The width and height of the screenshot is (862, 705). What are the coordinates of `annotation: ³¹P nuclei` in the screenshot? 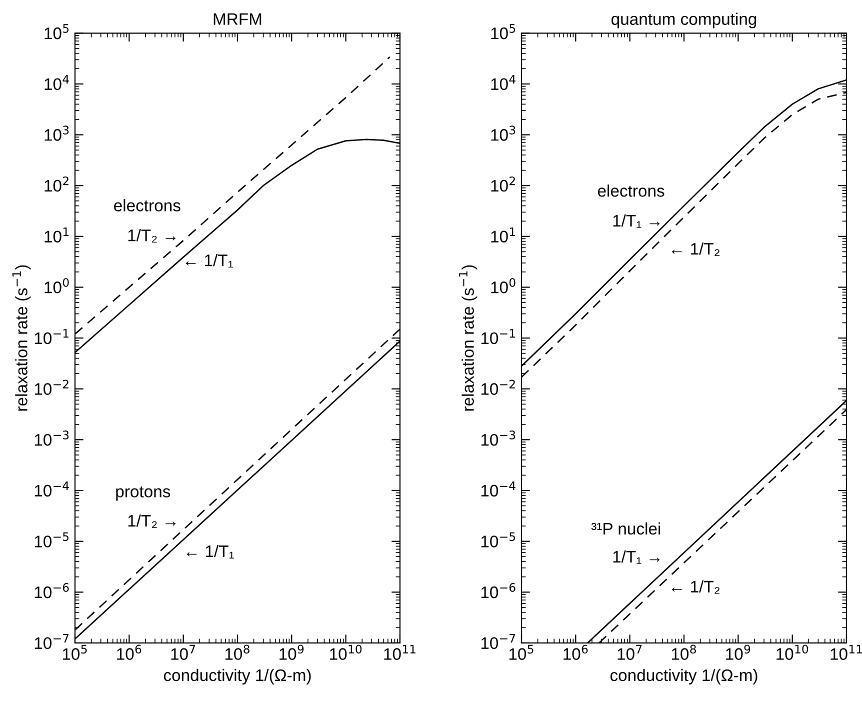 It's located at (625, 528).